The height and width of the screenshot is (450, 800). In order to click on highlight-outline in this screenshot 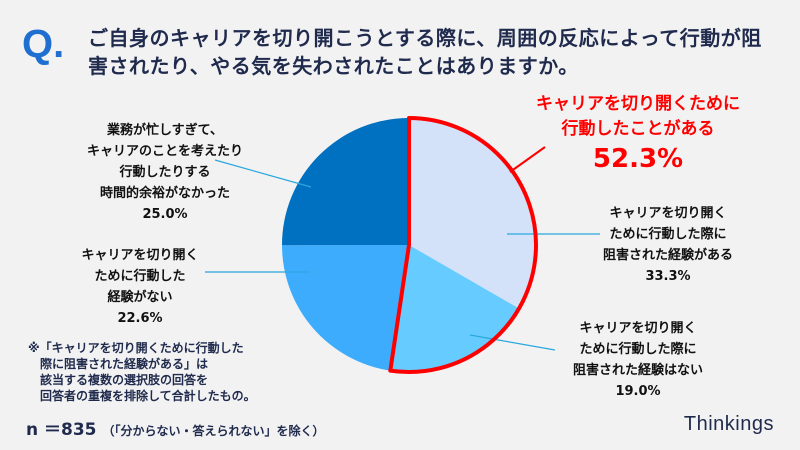, I will do `click(463, 245)`.